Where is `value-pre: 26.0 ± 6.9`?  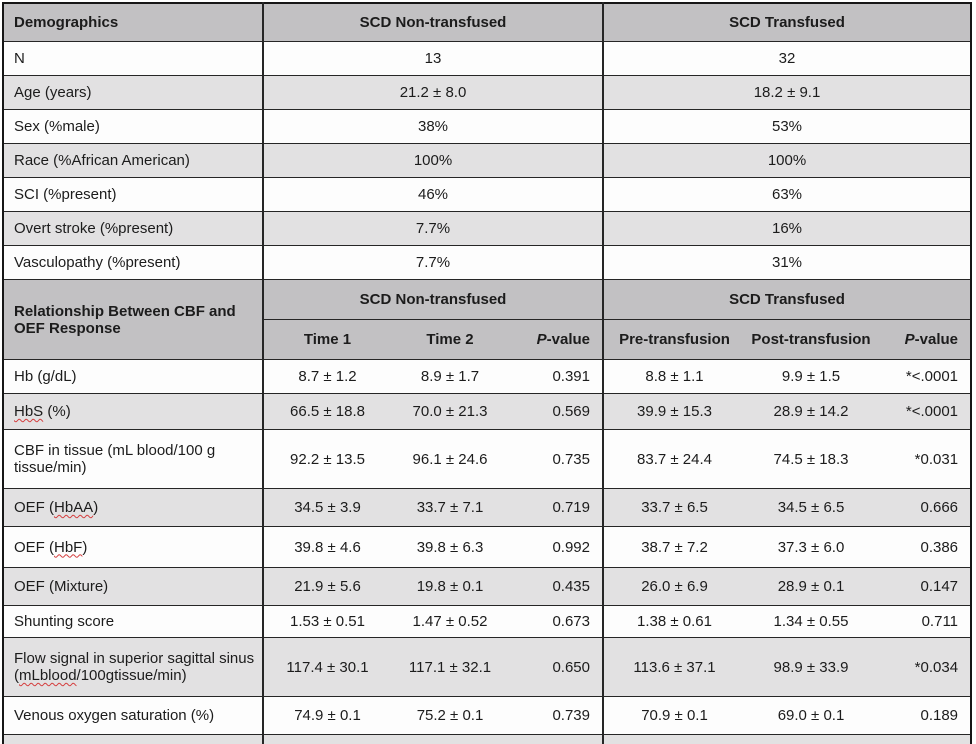 value-pre: 26.0 ± 6.9 is located at coordinates (674, 586).